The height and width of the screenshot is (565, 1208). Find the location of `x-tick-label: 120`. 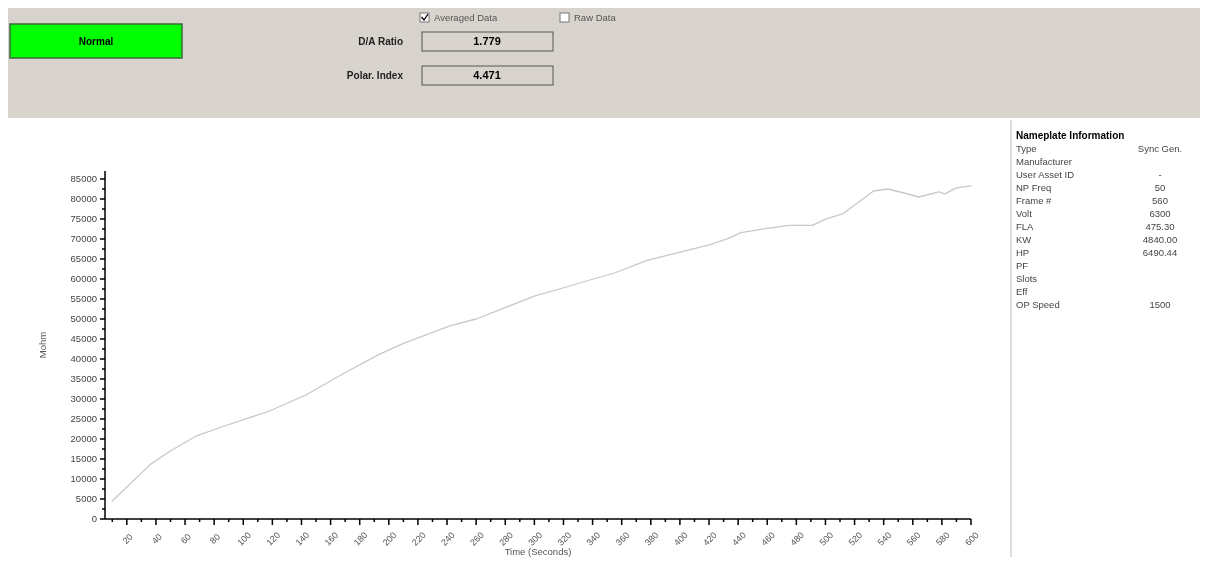

x-tick-label: 120 is located at coordinates (273, 539).